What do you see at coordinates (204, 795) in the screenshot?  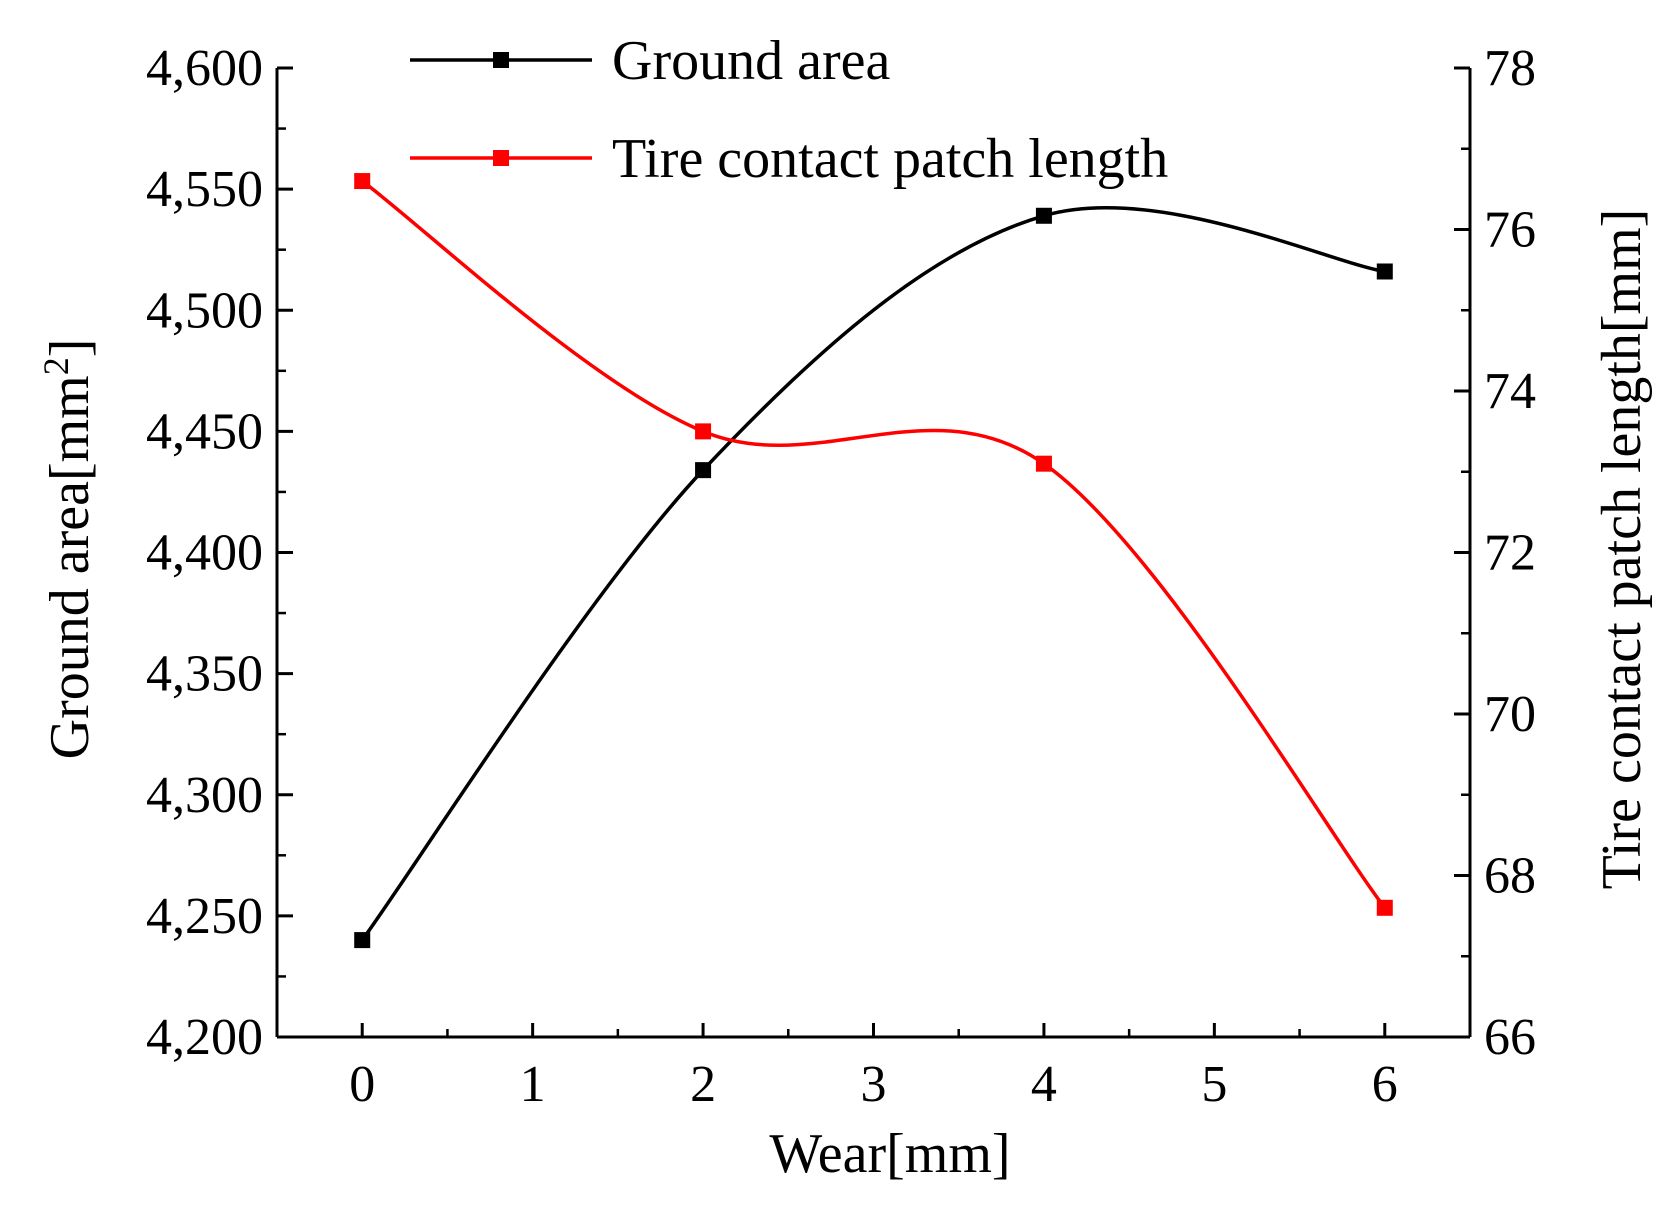 I see `y-left-tick-label: 4,300` at bounding box center [204, 795].